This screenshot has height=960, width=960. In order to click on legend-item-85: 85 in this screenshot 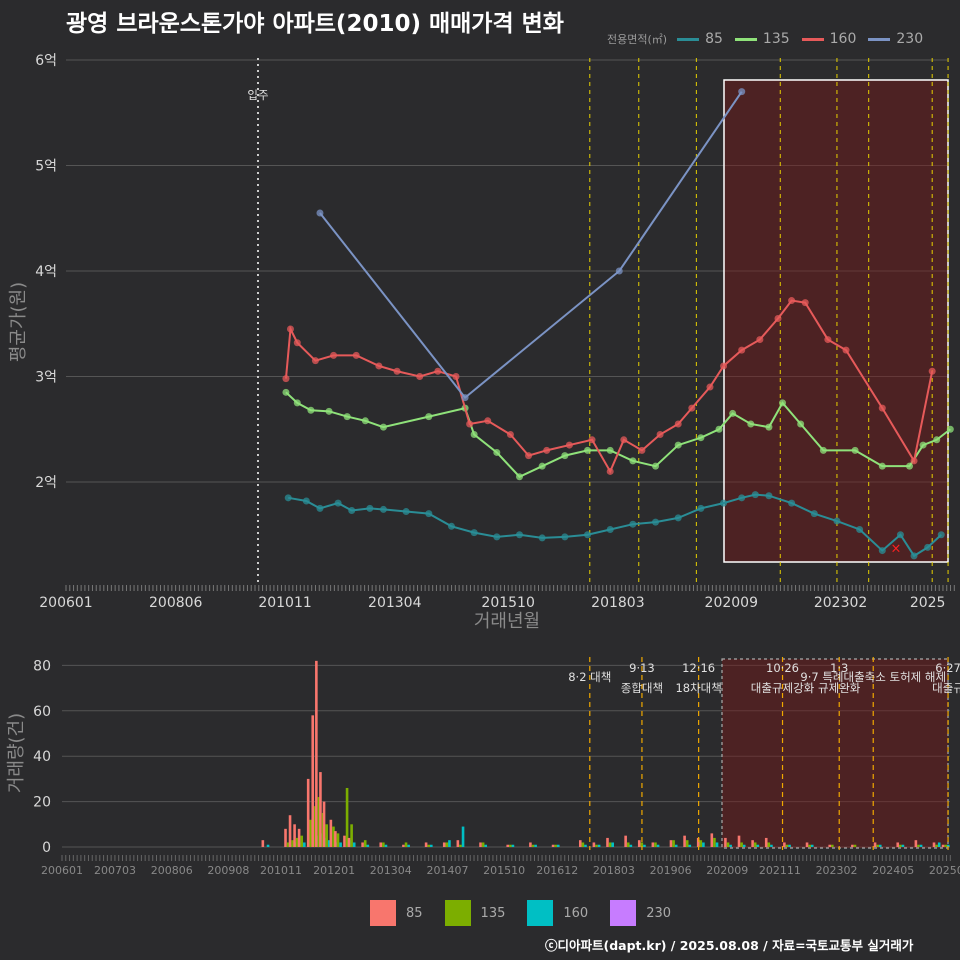, I will do `click(700, 39)`.